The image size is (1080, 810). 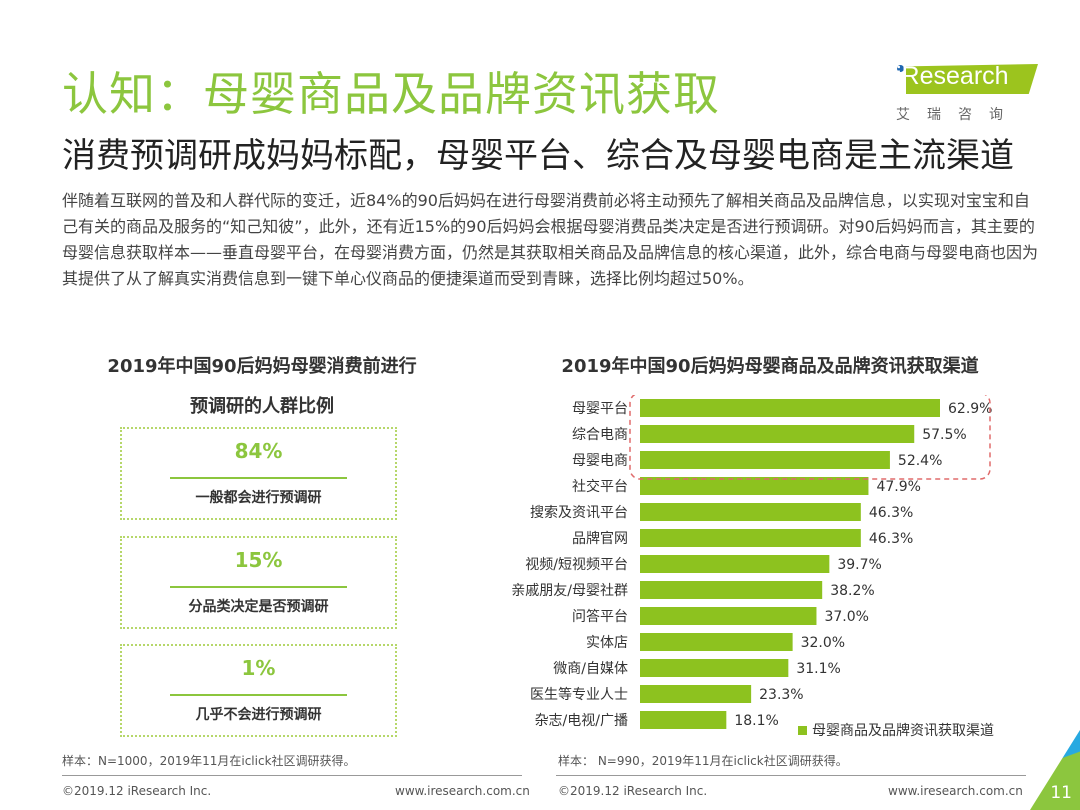 I want to click on data-label: 23.3%, so click(x=781, y=695).